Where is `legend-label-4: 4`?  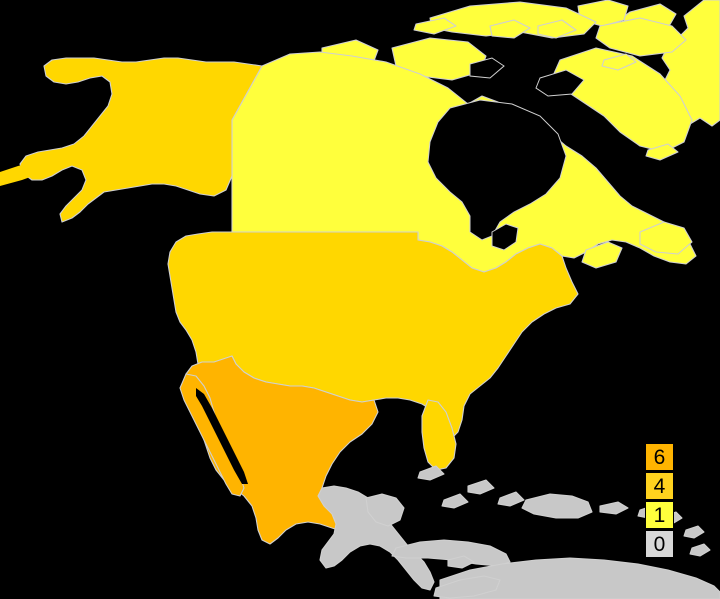
legend-label-4: 4 is located at coordinates (659, 486).